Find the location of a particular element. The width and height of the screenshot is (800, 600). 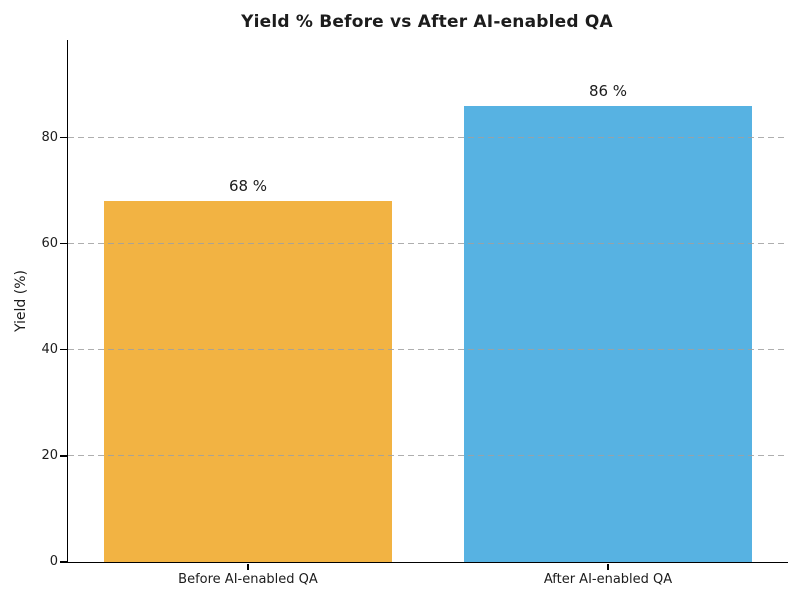

chart-title: Yield % Before vs After AI-enabled QA is located at coordinates (427, 22).